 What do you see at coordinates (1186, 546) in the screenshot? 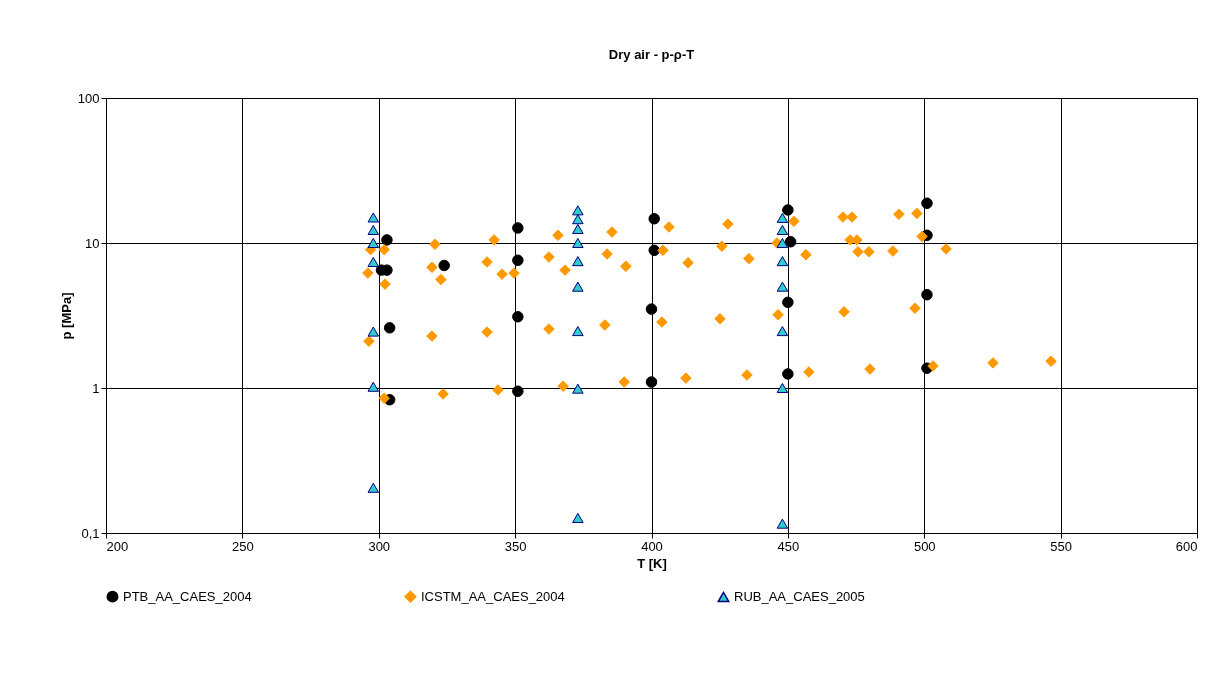
I see `x-tick-label: 600` at bounding box center [1186, 546].